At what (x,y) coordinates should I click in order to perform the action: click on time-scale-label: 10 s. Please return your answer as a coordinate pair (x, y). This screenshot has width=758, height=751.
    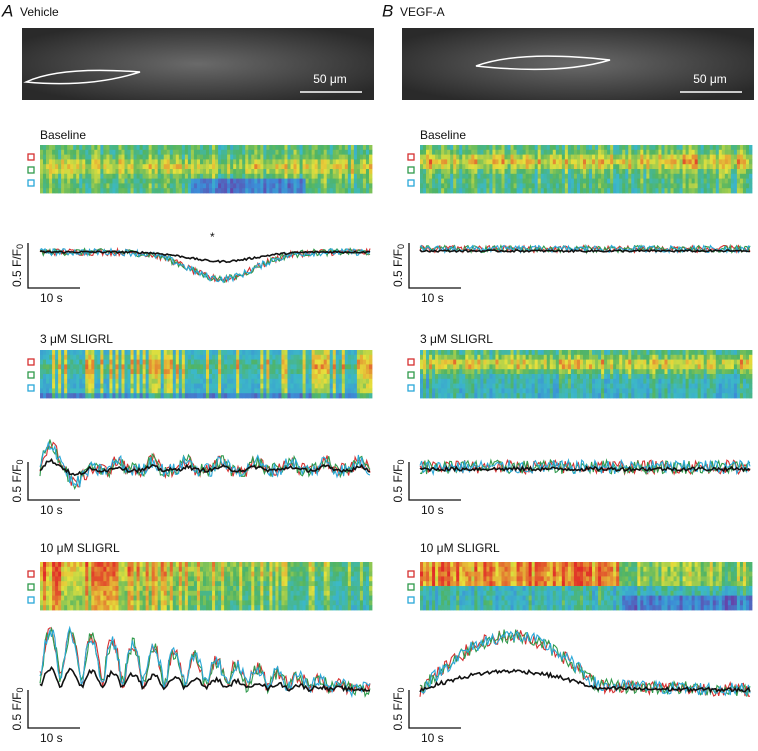
    Looking at the image, I should click on (51, 738).